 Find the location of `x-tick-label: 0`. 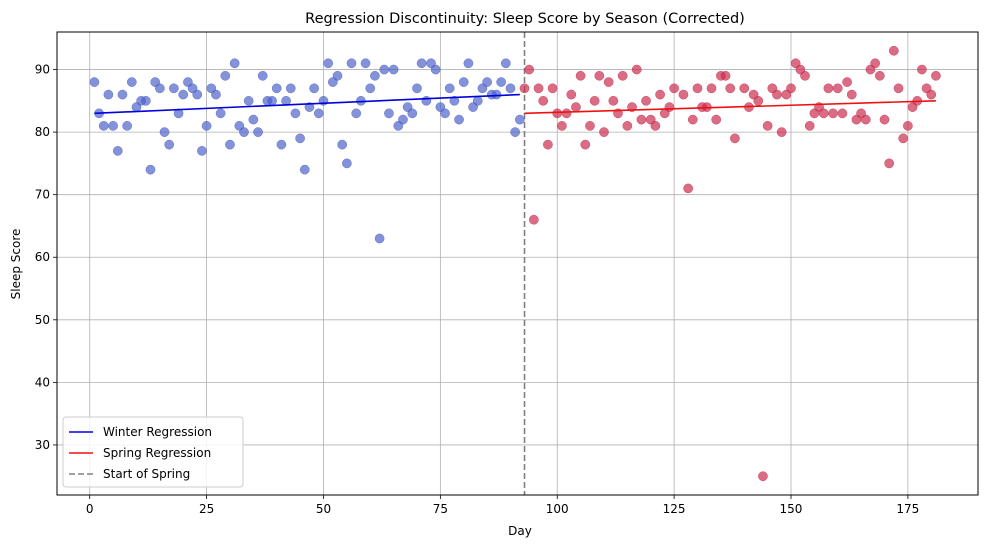

x-tick-label: 0 is located at coordinates (90, 509).